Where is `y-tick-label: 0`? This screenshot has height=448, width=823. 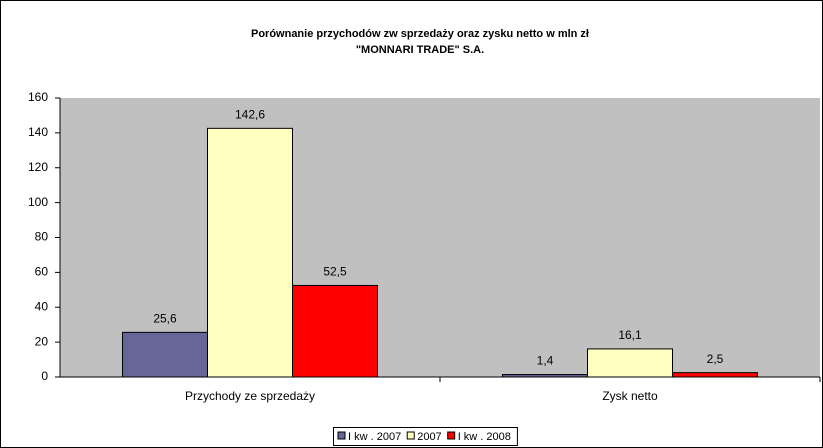 y-tick-label: 0 is located at coordinates (44, 376).